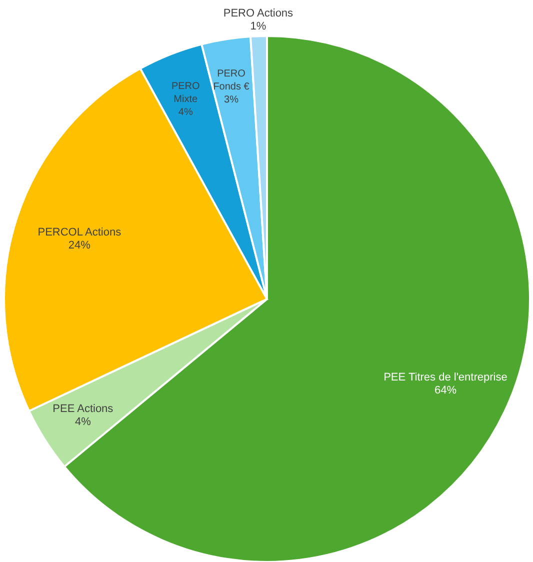  I want to click on slice-label: PERO Fonds €, so click(231, 80).